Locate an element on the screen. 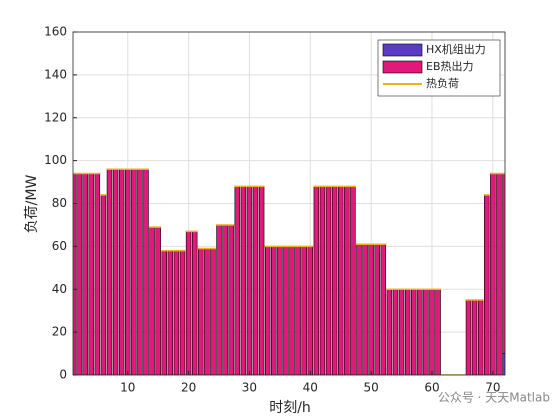  x-tick-label: 20 is located at coordinates (188, 388).